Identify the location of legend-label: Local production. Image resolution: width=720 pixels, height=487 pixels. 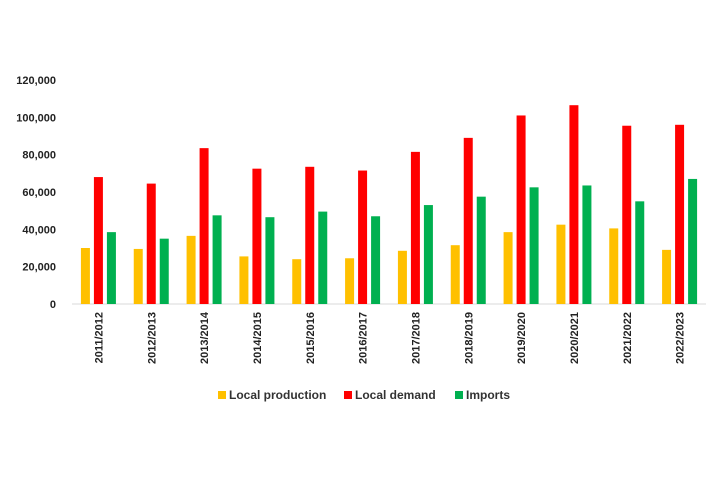
(277, 395).